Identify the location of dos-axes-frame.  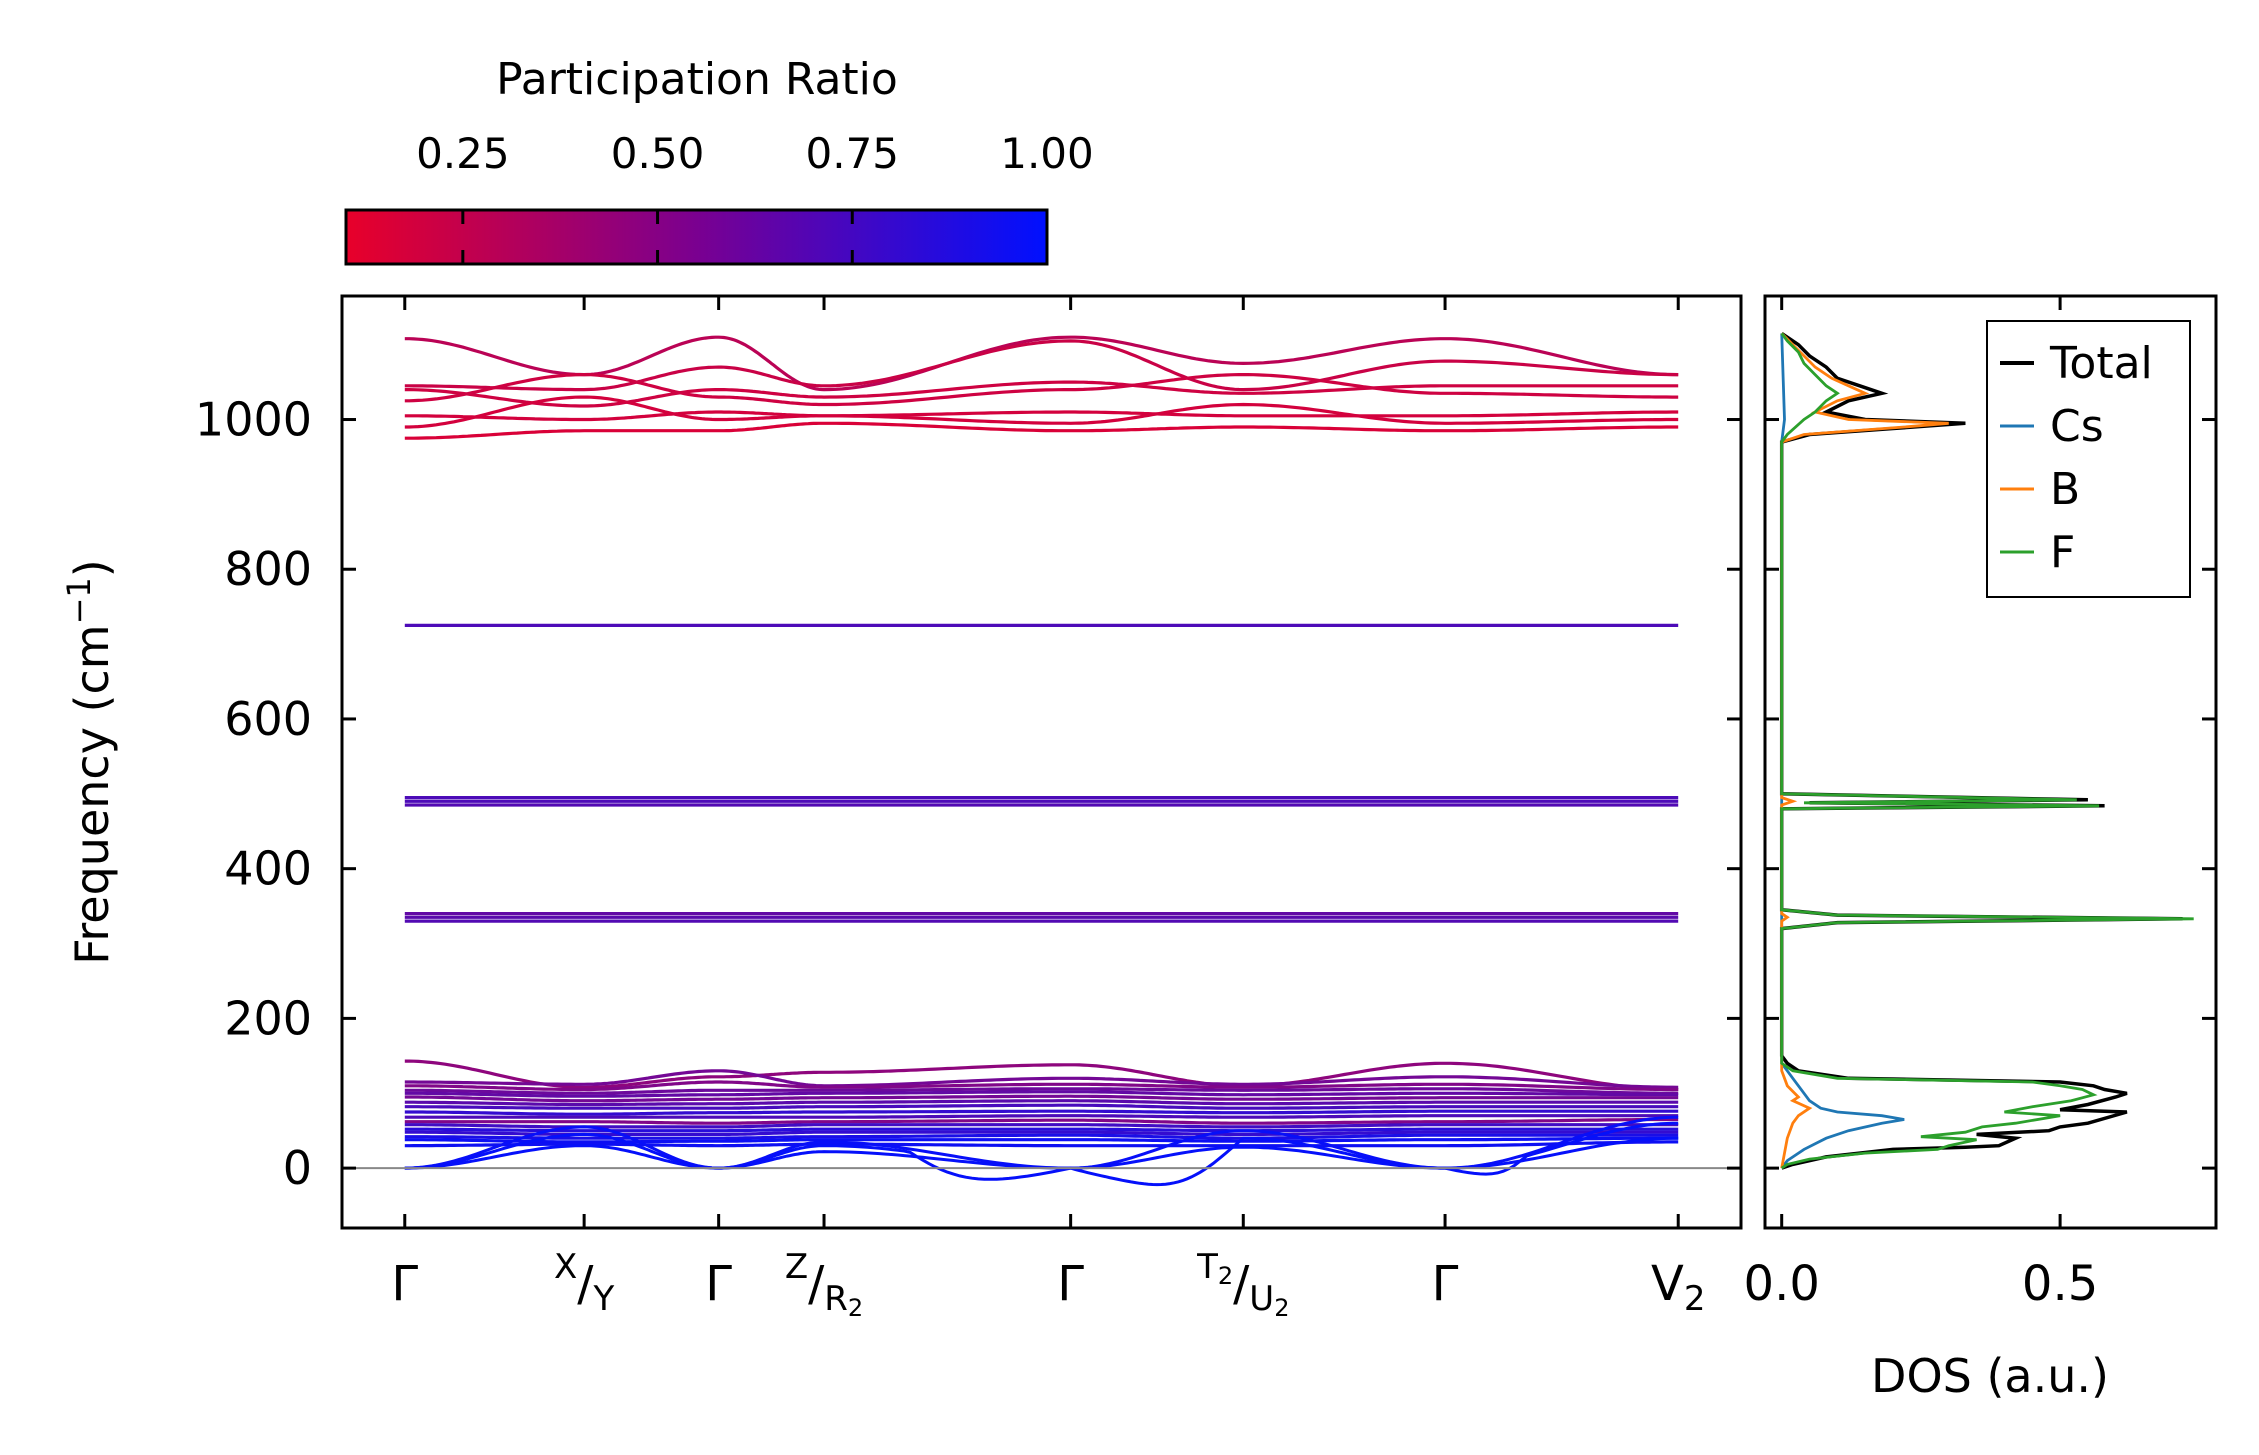
(1990, 762).